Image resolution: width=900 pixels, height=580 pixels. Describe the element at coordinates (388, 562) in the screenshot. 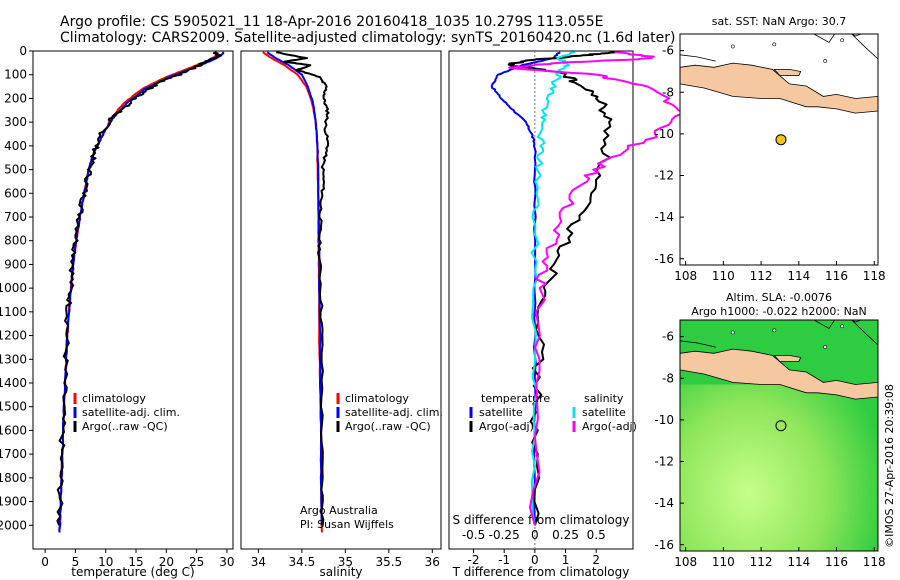

I see `salinity-tick-label: 35.5` at that location.